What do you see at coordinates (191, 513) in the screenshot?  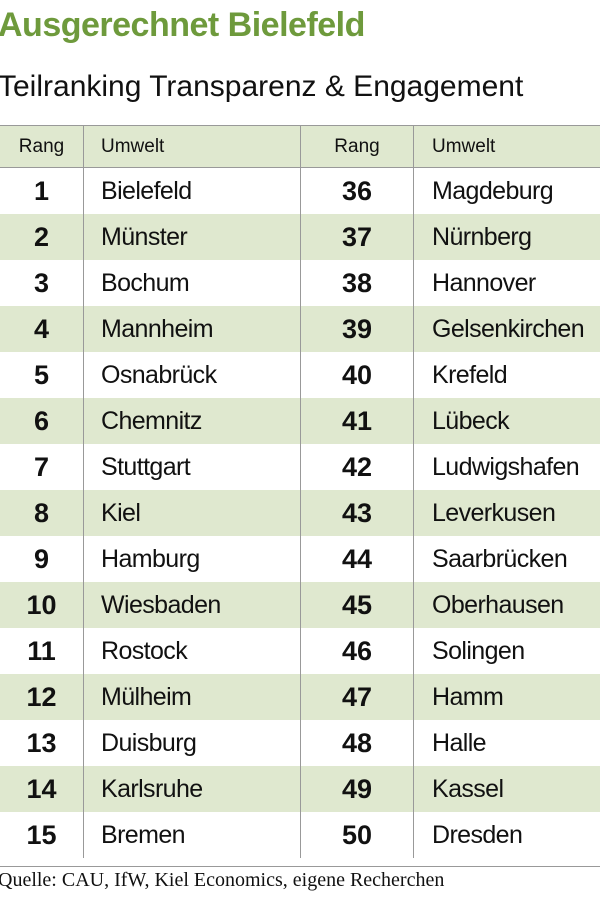 I see `city: Kiel` at bounding box center [191, 513].